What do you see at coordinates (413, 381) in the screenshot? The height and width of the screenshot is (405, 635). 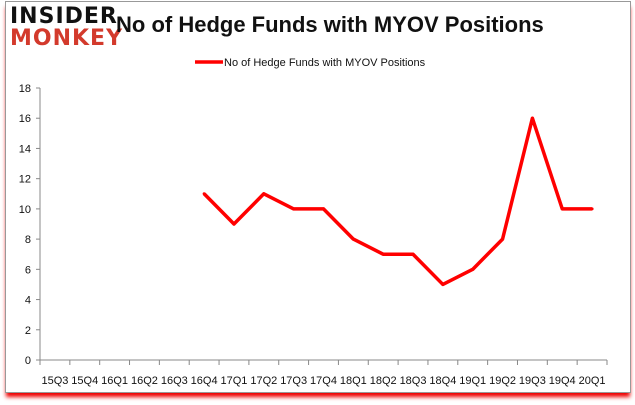 I see `x-tick-label: 18Q3` at bounding box center [413, 381].